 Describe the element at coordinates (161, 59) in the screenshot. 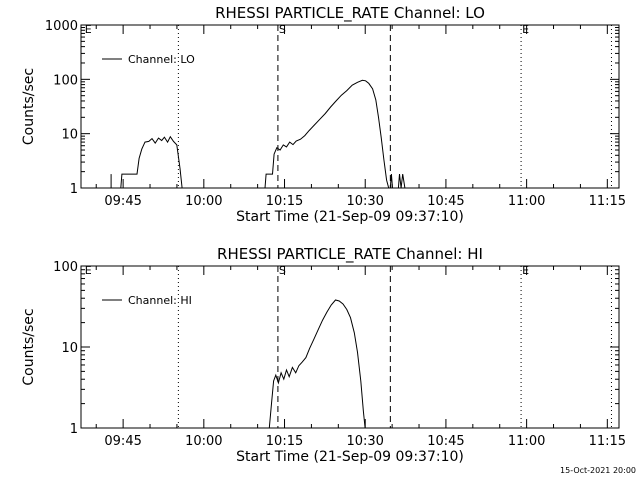

I see `legend-label: Channel: LO` at that location.